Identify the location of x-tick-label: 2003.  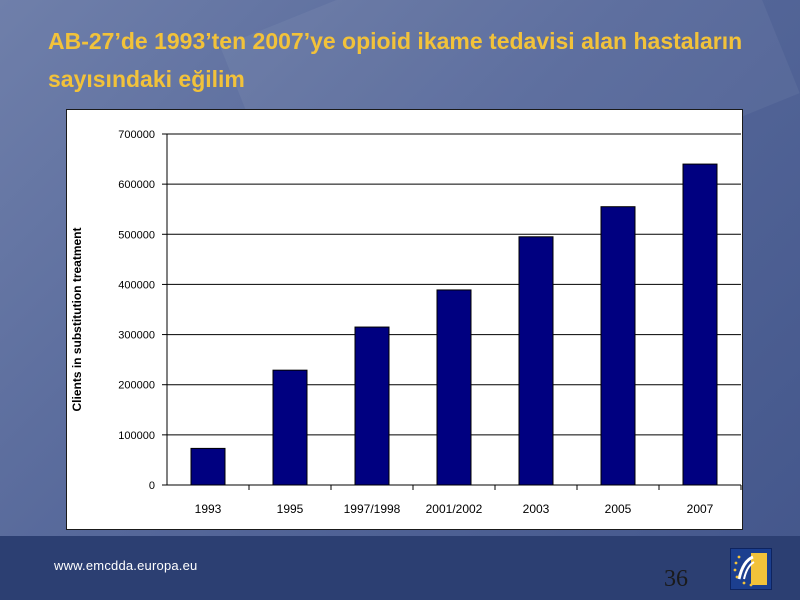
(536, 509).